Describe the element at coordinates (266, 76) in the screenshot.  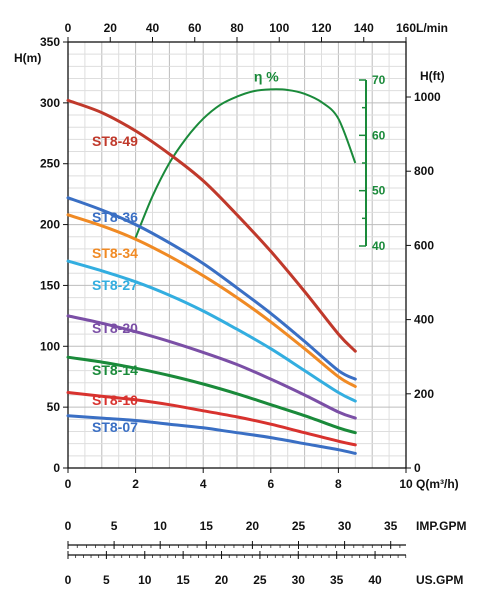
I see `efficiency-label: η %` at that location.